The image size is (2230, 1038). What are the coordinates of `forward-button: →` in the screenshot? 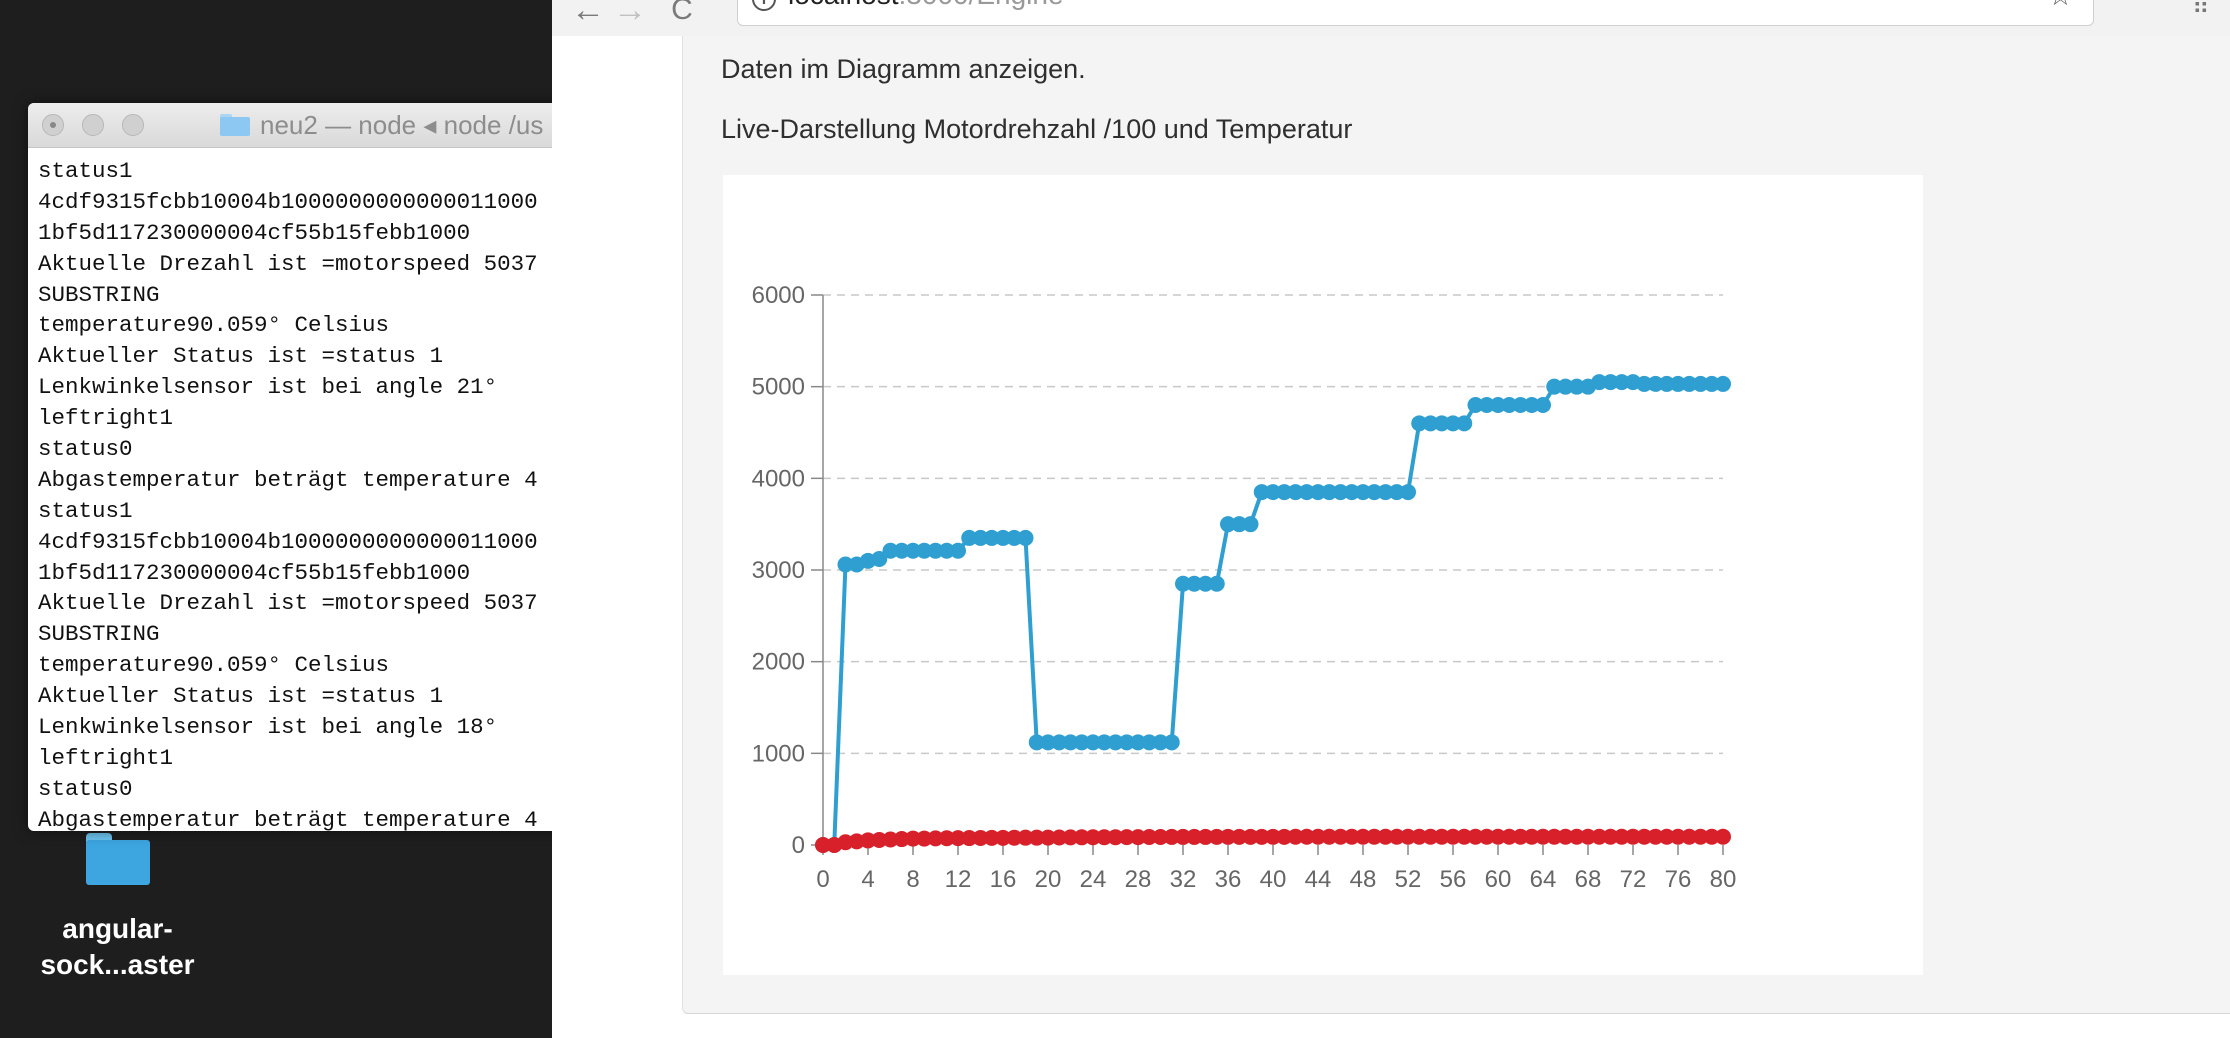 It's located at (630, 14).